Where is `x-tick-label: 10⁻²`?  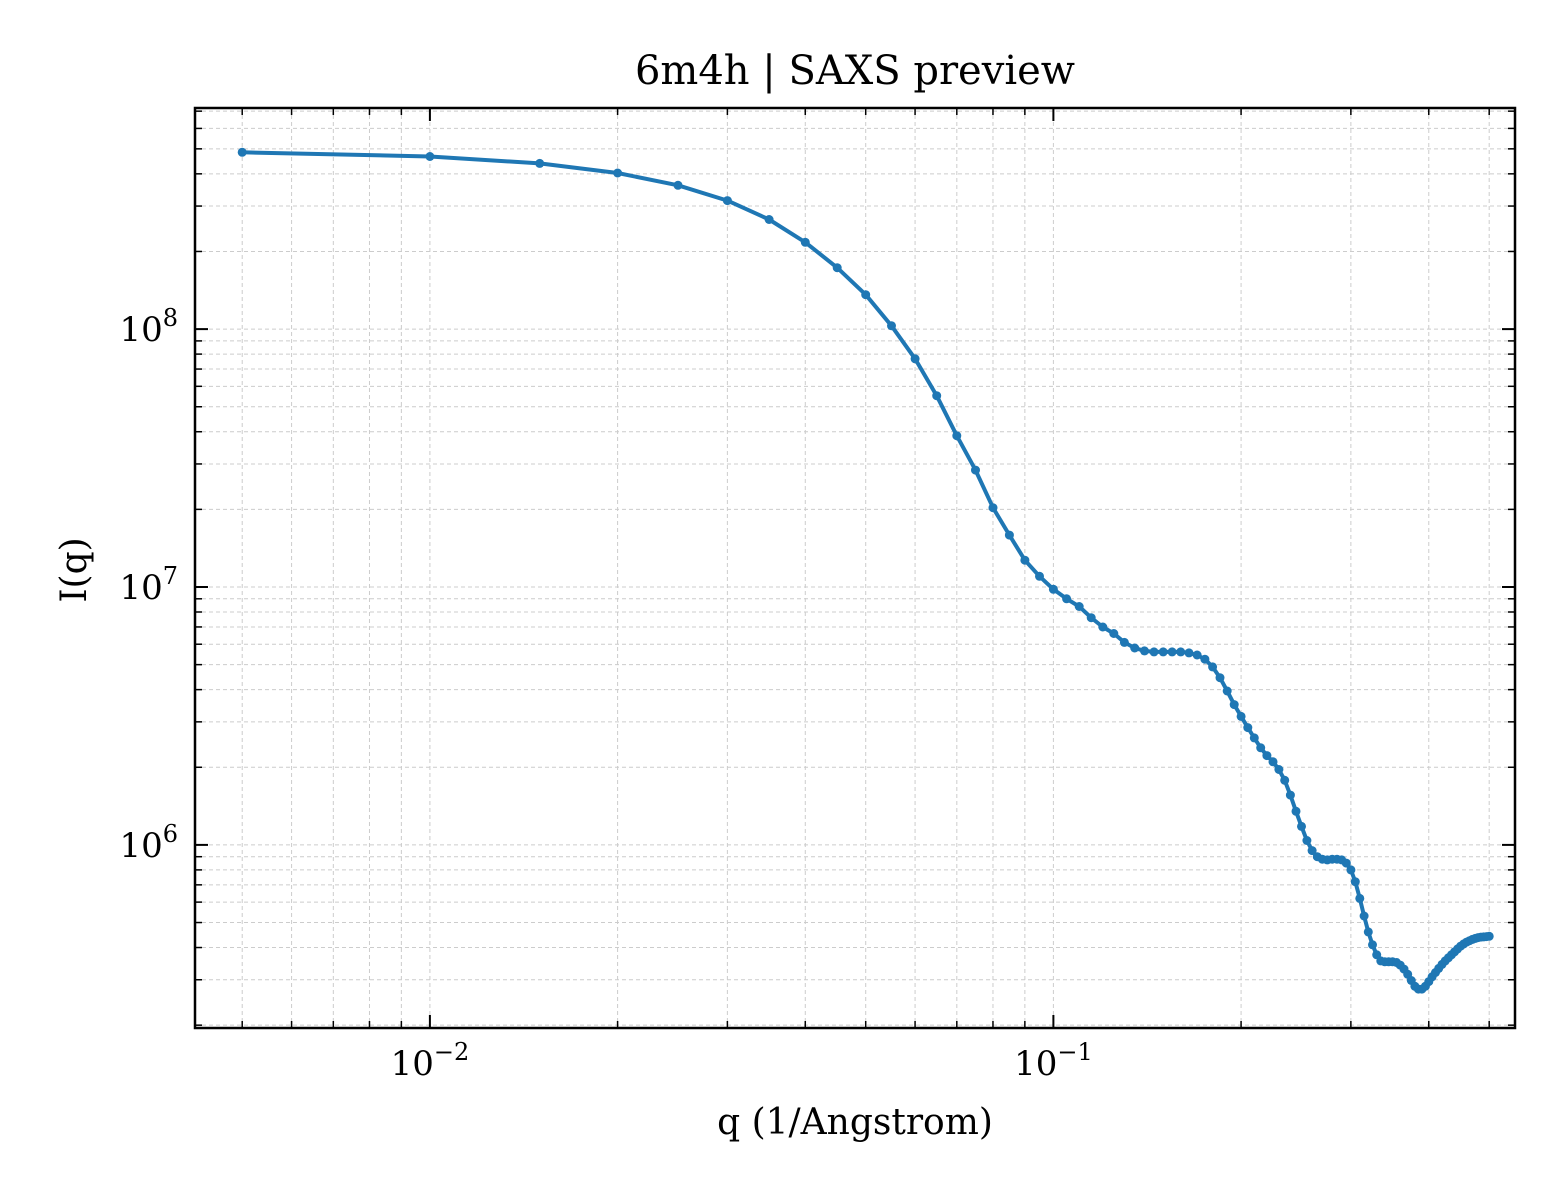 x-tick-label: 10⁻² is located at coordinates (430, 1061).